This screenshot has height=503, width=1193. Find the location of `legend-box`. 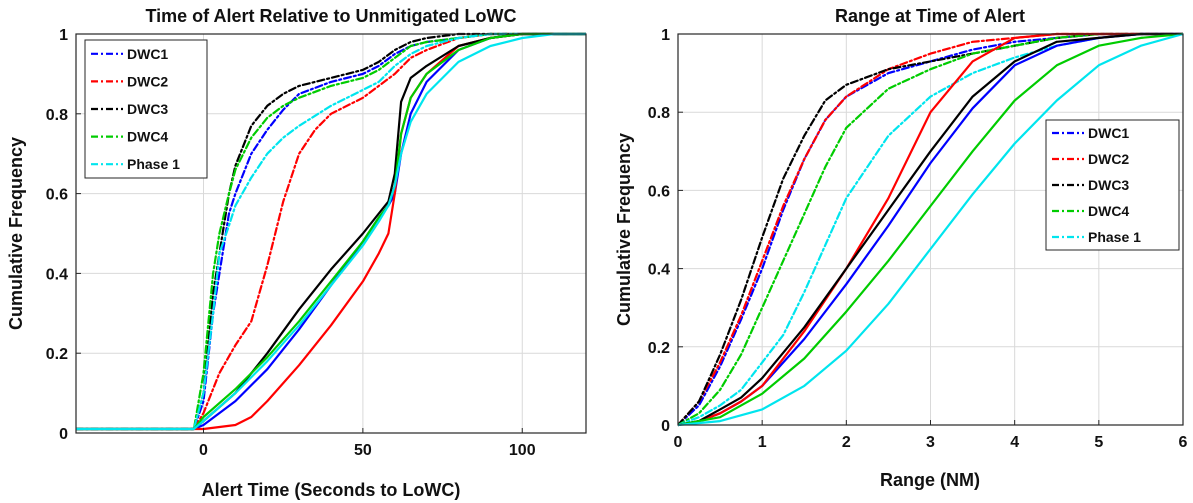

legend-box is located at coordinates (146, 109).